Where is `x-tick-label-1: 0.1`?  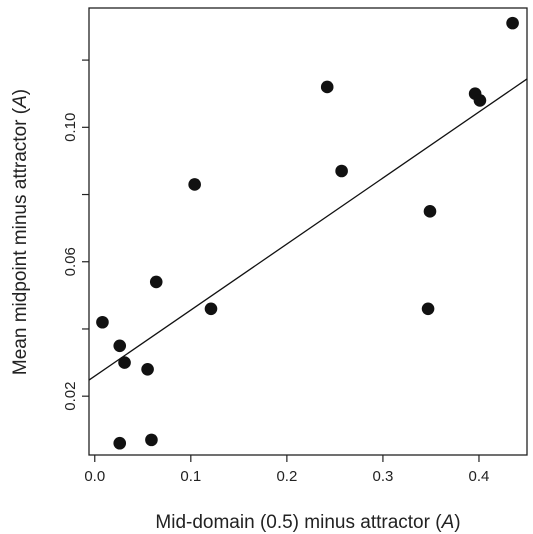 x-tick-label-1: 0.1 is located at coordinates (190, 476).